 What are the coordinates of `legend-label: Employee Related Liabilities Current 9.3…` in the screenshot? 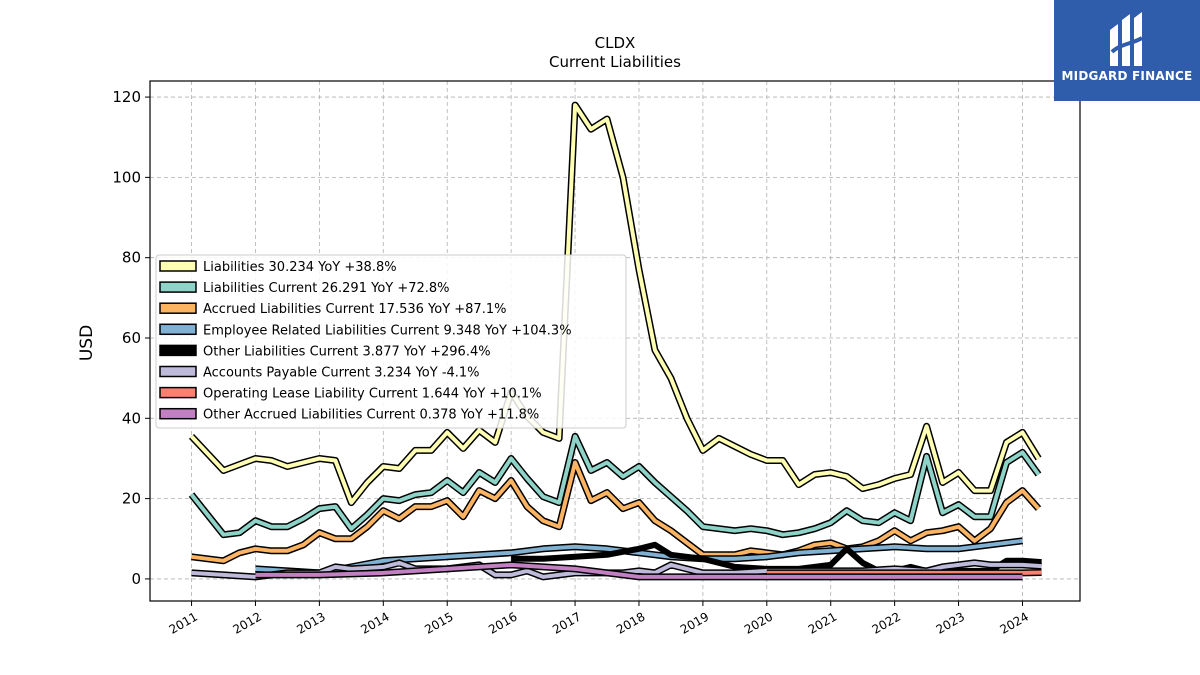 It's located at (387, 330).